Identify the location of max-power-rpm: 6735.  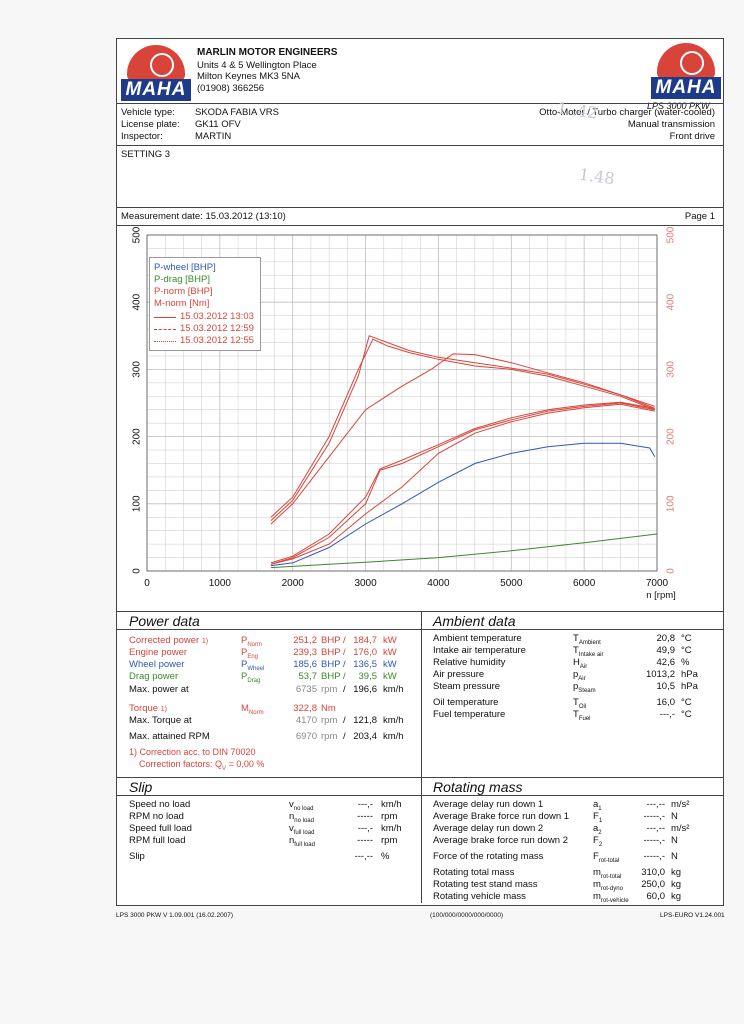
(306, 689).